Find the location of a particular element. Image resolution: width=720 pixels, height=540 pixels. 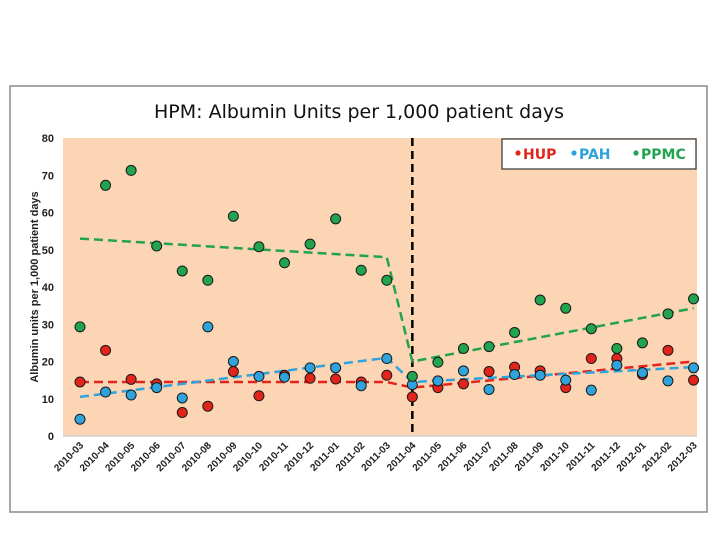

legend: HUP PAH PPMC is located at coordinates (599, 154).